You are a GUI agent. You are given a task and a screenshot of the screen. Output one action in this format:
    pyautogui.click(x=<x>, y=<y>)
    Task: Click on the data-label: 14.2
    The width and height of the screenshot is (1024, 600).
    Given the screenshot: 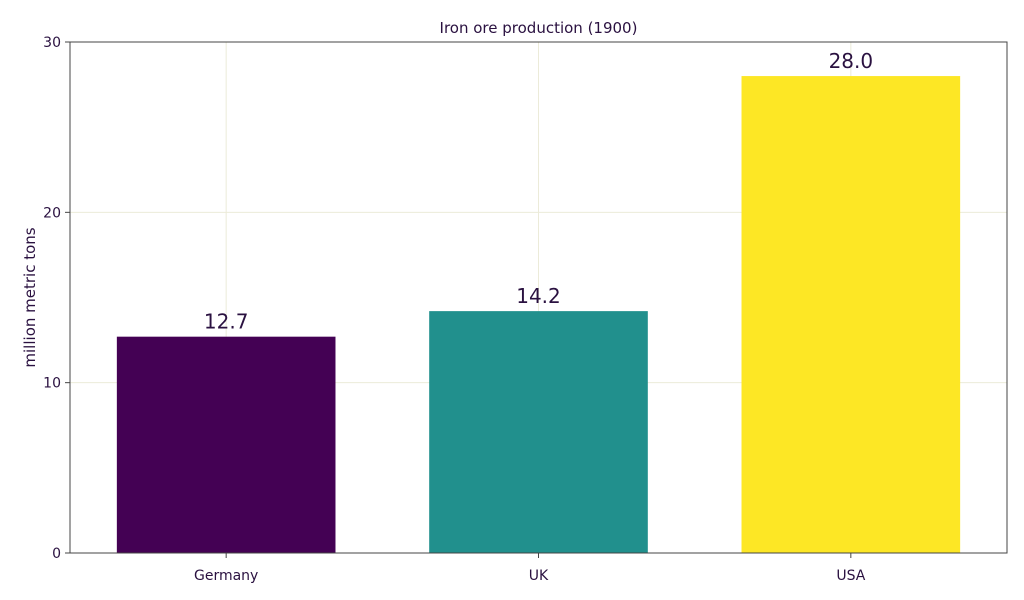 What is the action you would take?
    pyautogui.click(x=538, y=296)
    